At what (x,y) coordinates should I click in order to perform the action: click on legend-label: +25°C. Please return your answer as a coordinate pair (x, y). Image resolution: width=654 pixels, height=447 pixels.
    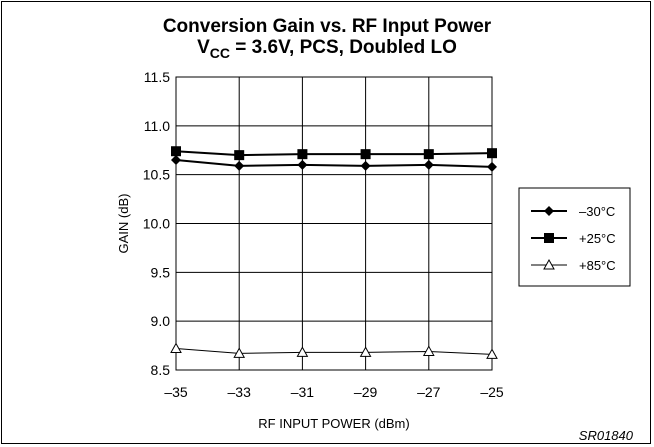
    Looking at the image, I should click on (597, 238).